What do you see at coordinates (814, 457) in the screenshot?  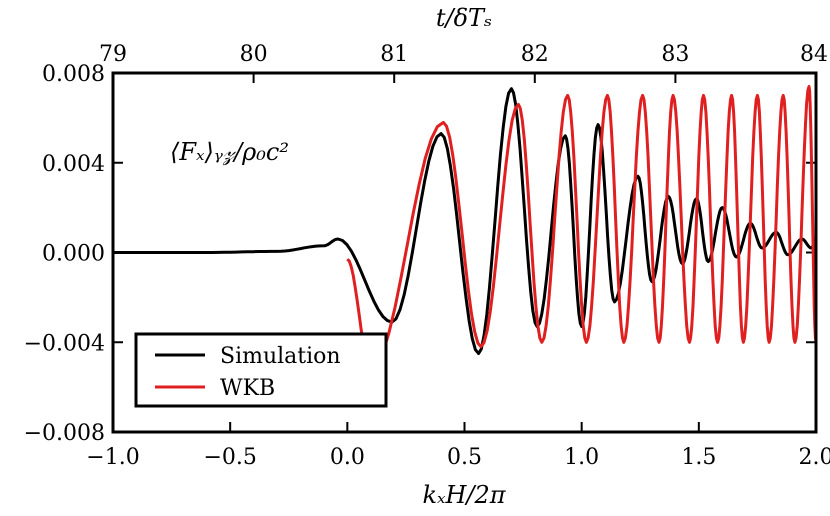 I see `x-tick-label: 2.0` at bounding box center [814, 457].